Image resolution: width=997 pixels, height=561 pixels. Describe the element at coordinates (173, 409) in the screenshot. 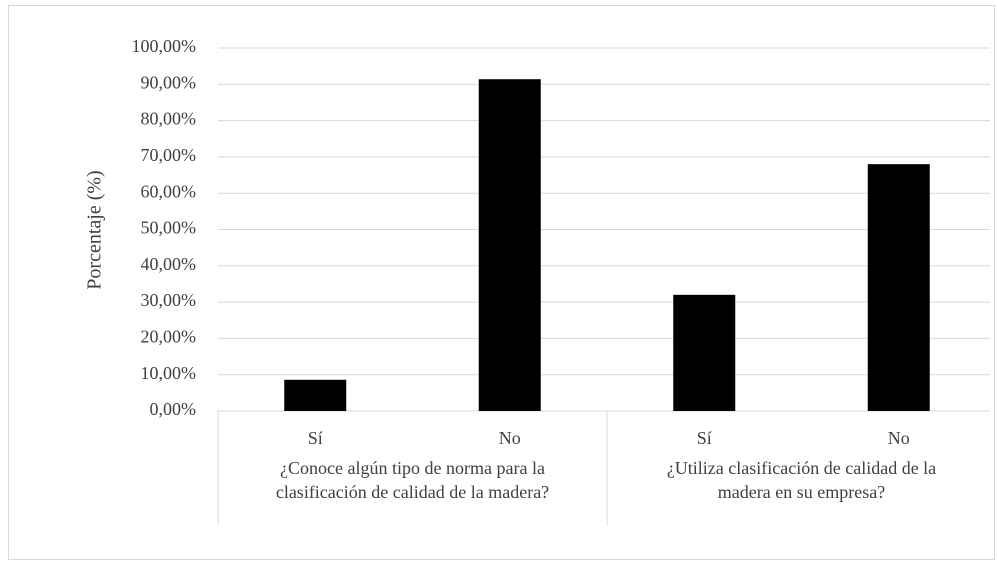

I see `y-tick-label: 0,00%` at that location.